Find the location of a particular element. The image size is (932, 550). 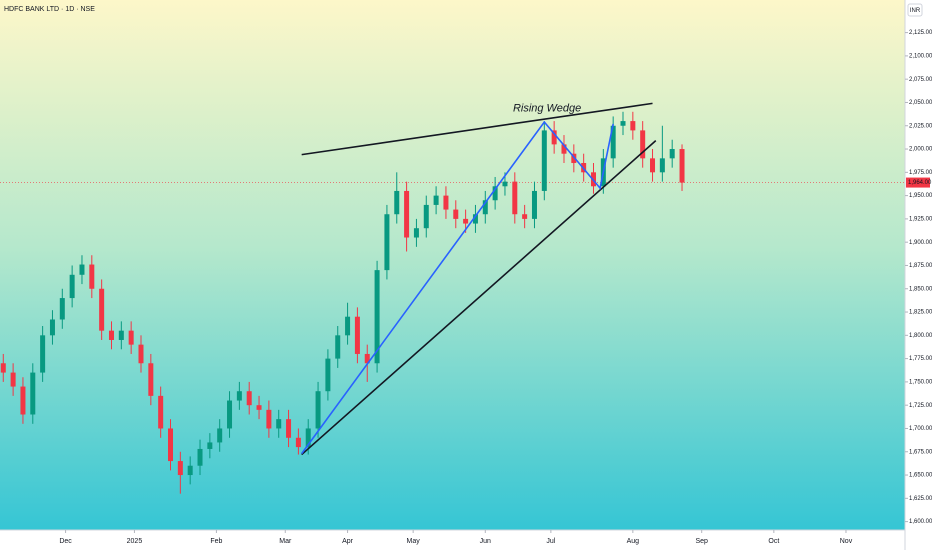

y-tick-label: 1,825.00 is located at coordinates (920, 313).